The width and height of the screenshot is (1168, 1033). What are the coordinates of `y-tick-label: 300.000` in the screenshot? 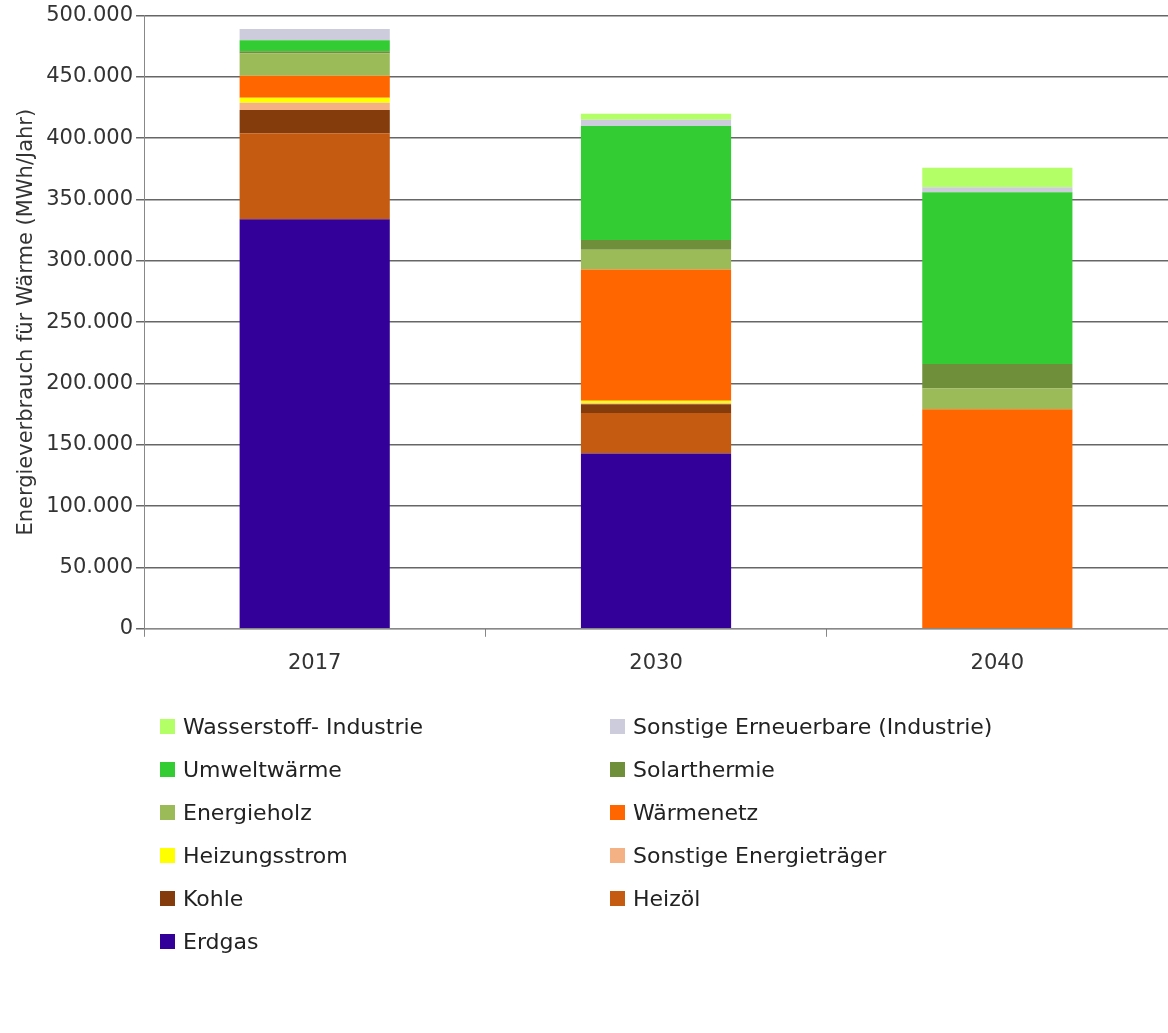 It's located at (90, 259).